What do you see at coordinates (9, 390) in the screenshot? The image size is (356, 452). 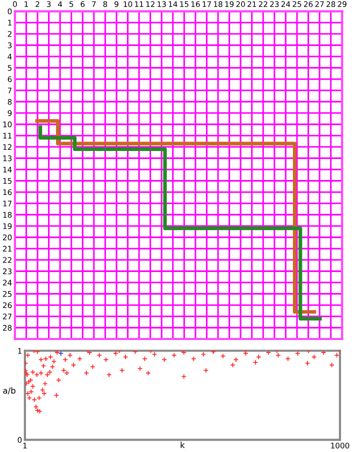 I see `y-axis-title: a/b` at bounding box center [9, 390].